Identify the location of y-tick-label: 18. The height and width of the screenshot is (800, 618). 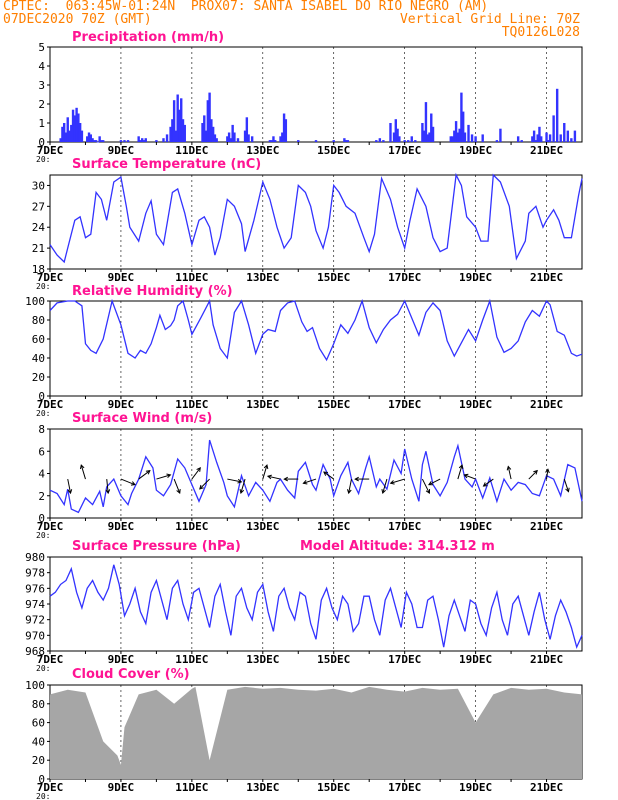
(38, 269).